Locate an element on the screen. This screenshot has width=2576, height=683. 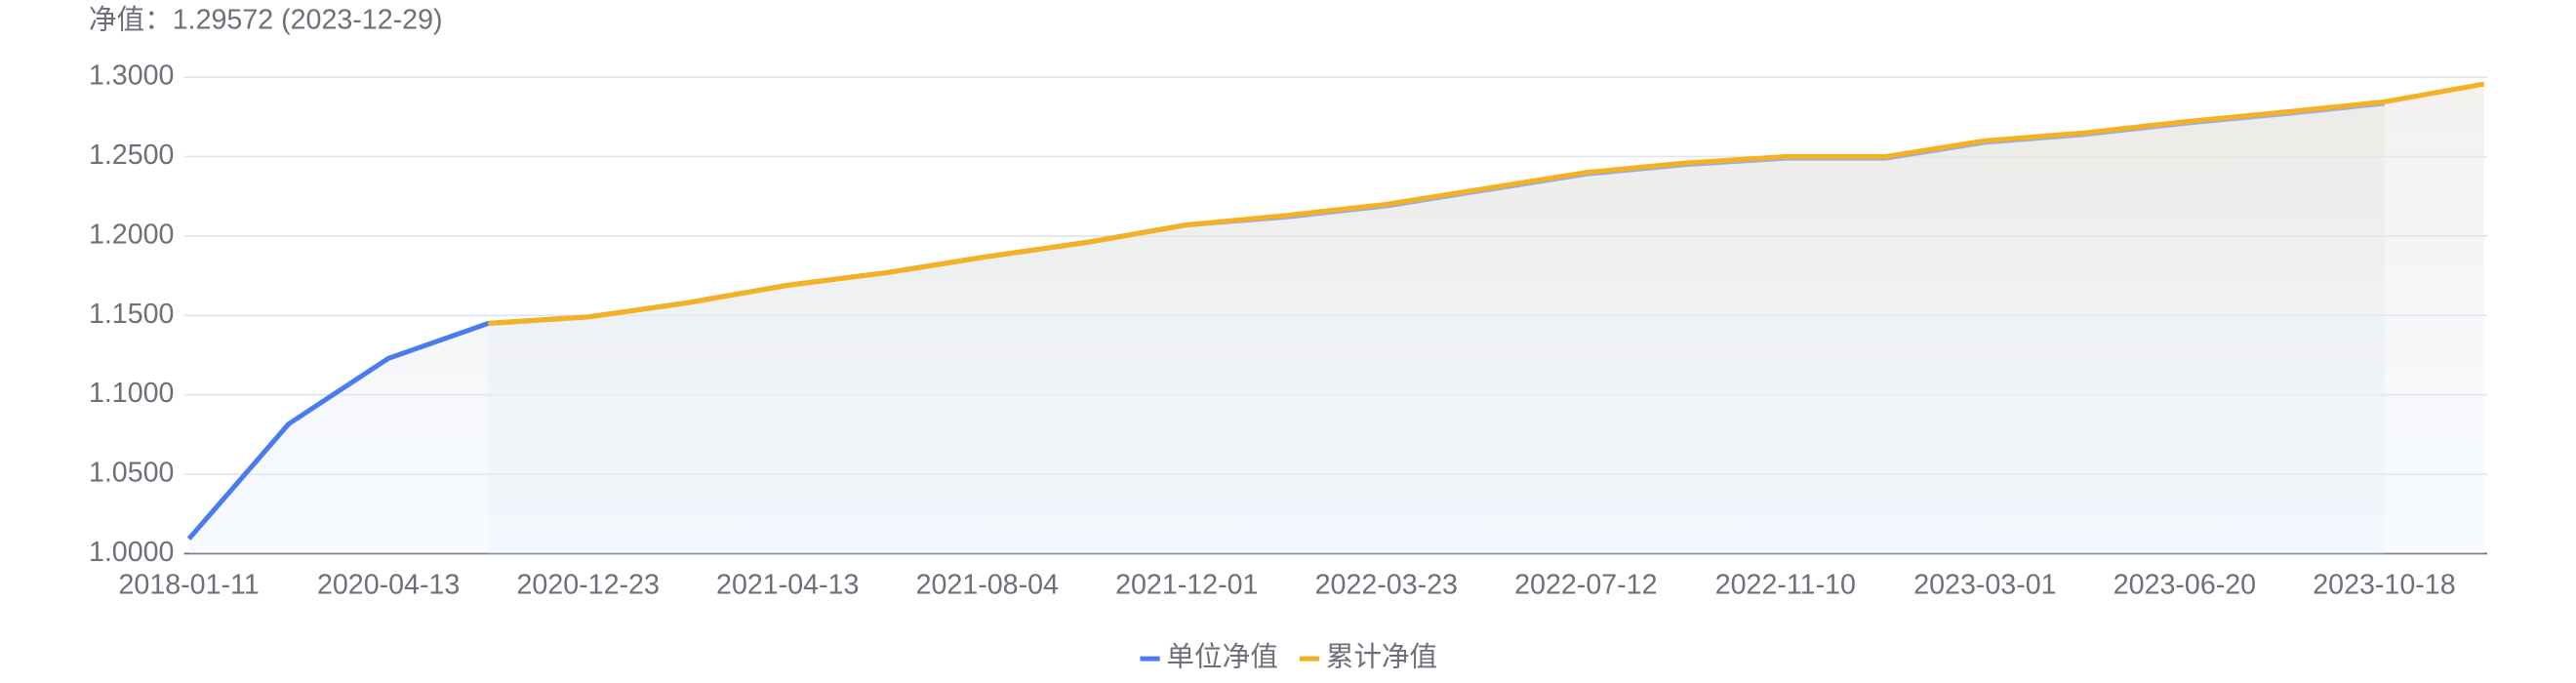
x-tick-label: 2020-04-13 is located at coordinates (388, 585).